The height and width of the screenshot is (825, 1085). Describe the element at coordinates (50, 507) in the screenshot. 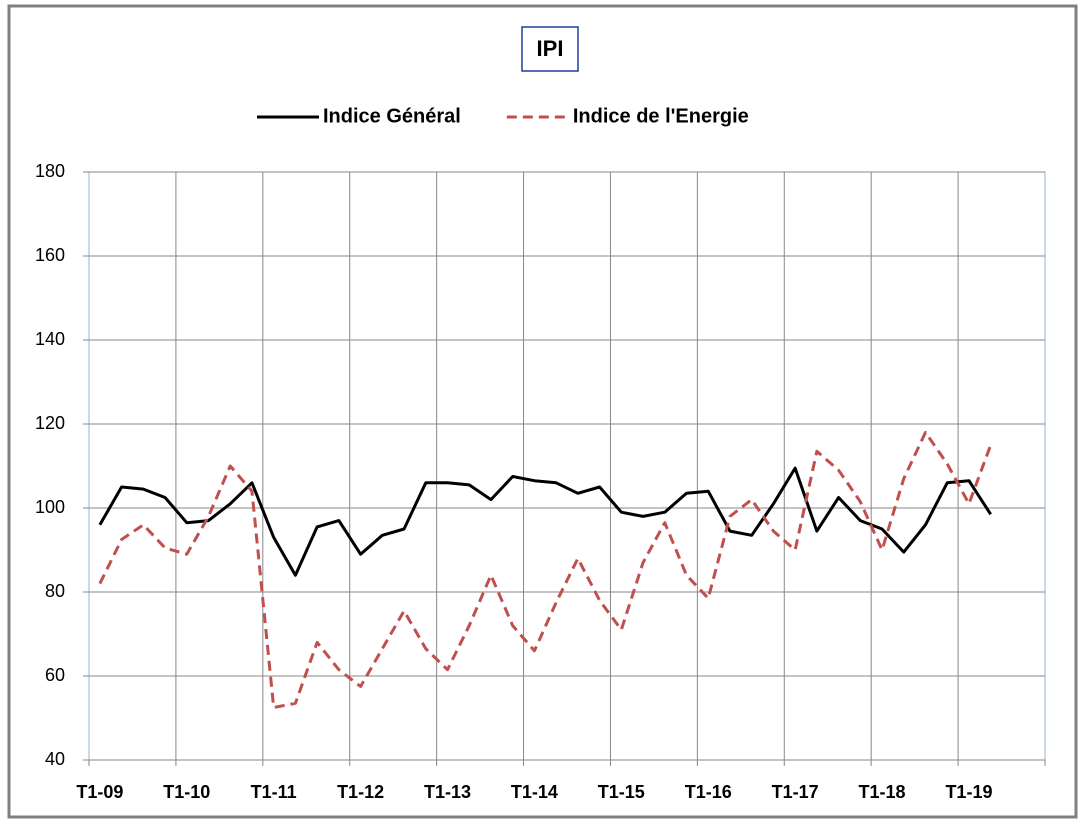

I see `y-tick-label: 100` at that location.